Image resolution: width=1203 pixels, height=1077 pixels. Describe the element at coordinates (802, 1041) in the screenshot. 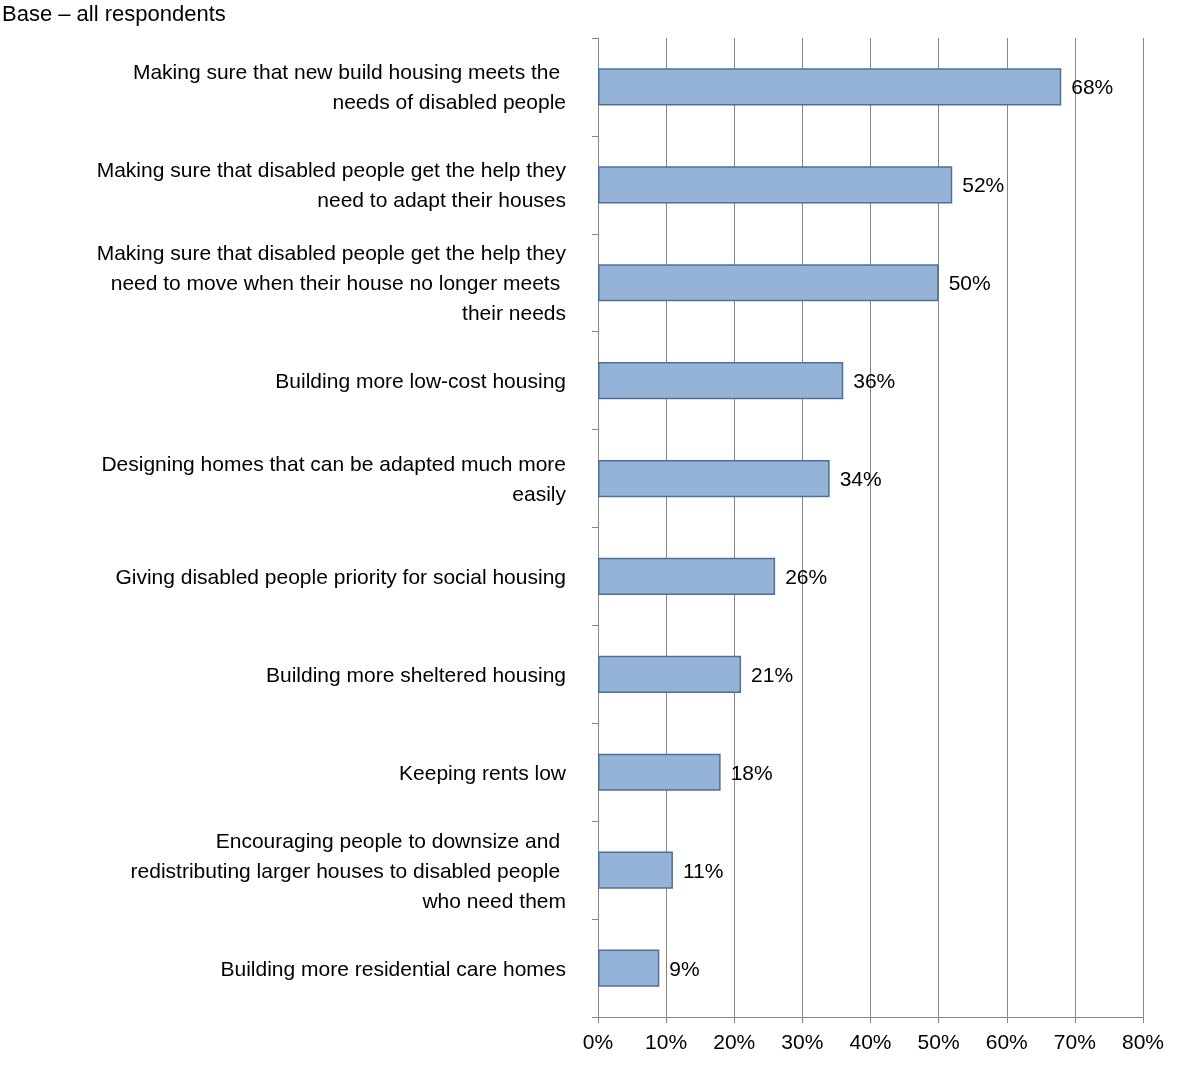

I see `x-tick-label: 30%` at that location.